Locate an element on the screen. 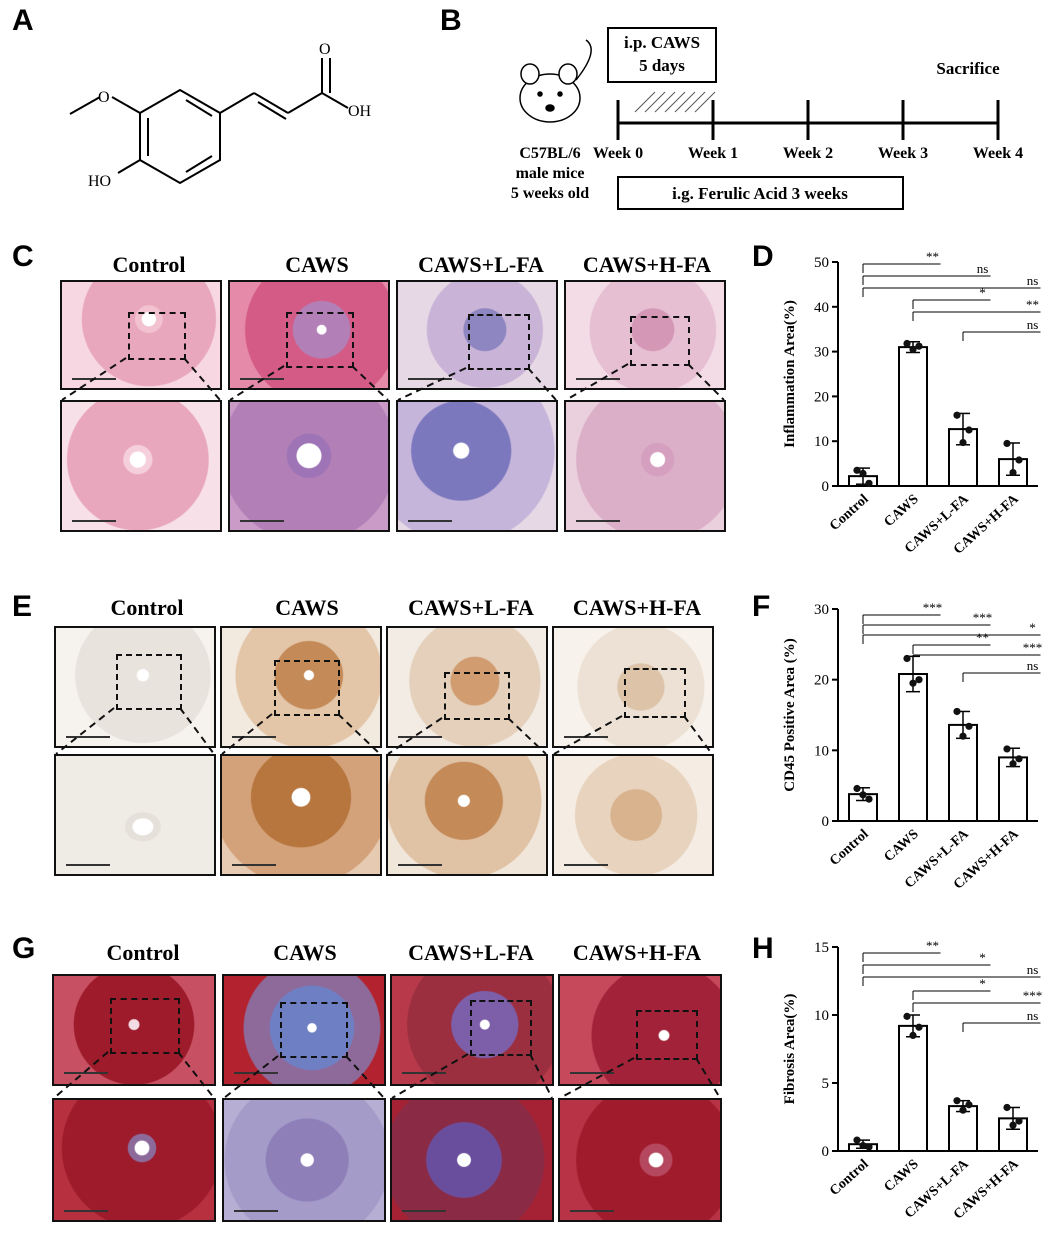  methoxy-o-label: O is located at coordinates (104, 97).